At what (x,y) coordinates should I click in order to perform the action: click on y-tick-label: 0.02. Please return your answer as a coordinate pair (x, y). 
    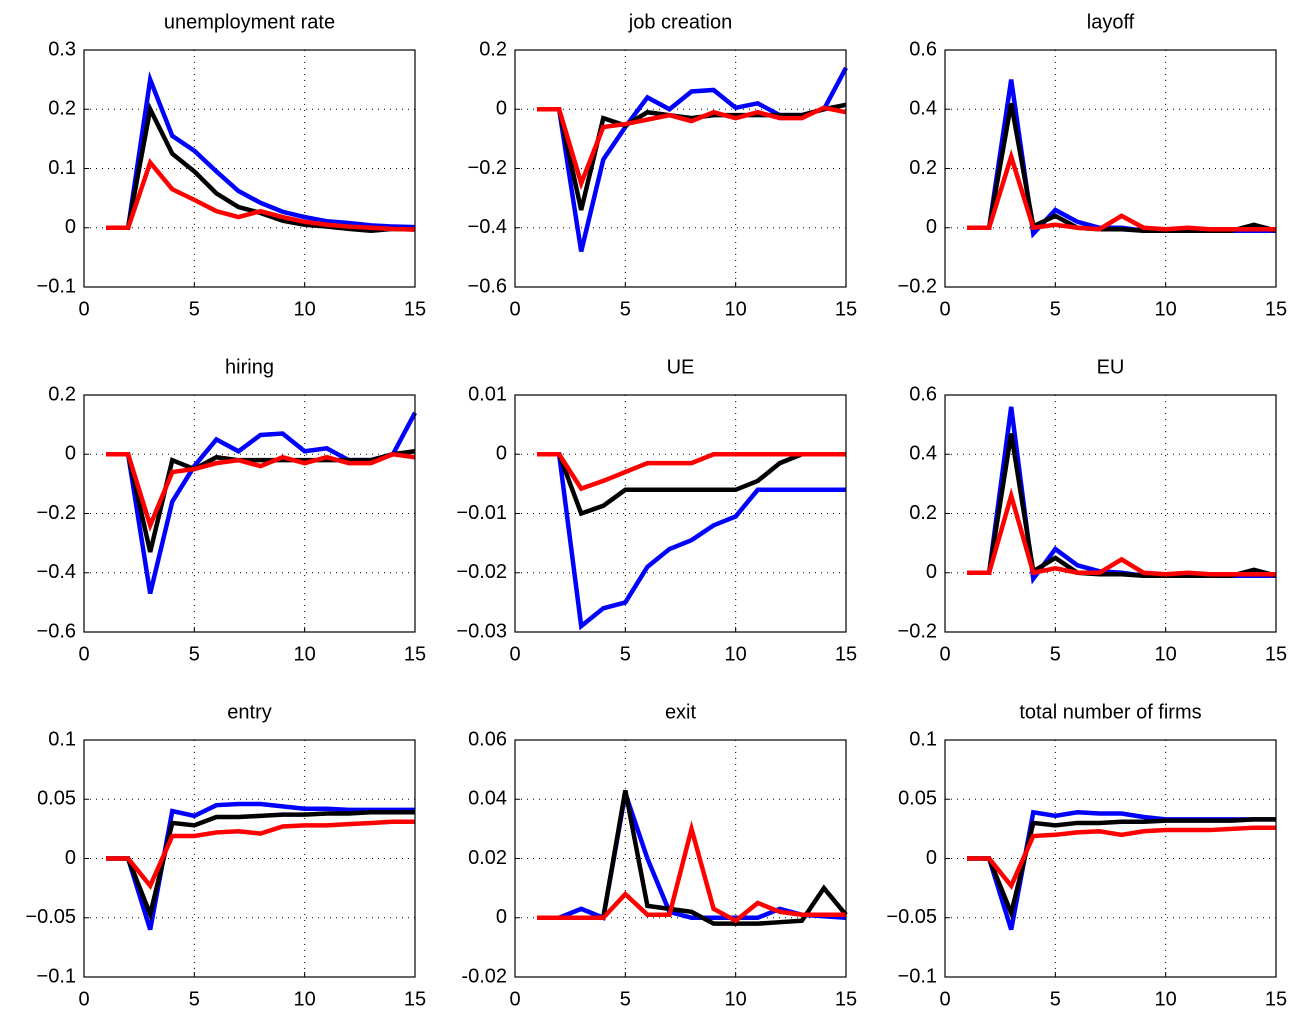
    Looking at the image, I should click on (487, 858).